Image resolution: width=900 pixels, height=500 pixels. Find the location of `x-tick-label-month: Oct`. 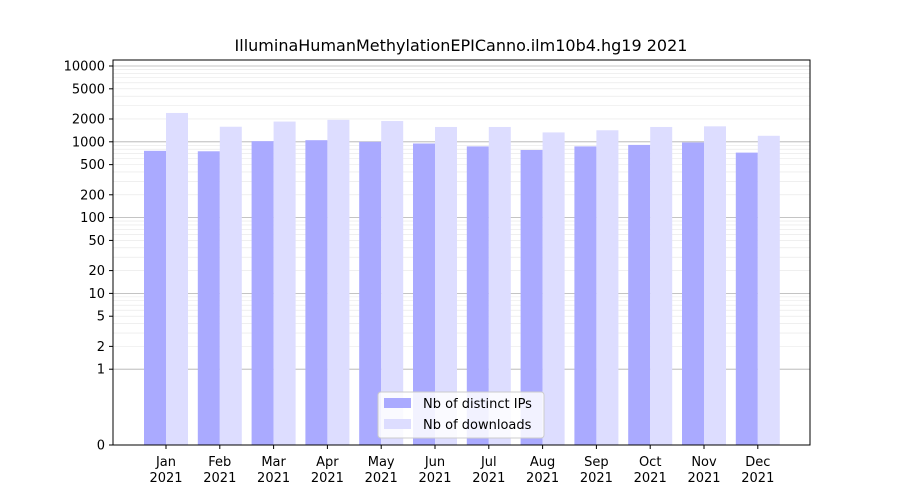

x-tick-label-month: Oct is located at coordinates (650, 462).